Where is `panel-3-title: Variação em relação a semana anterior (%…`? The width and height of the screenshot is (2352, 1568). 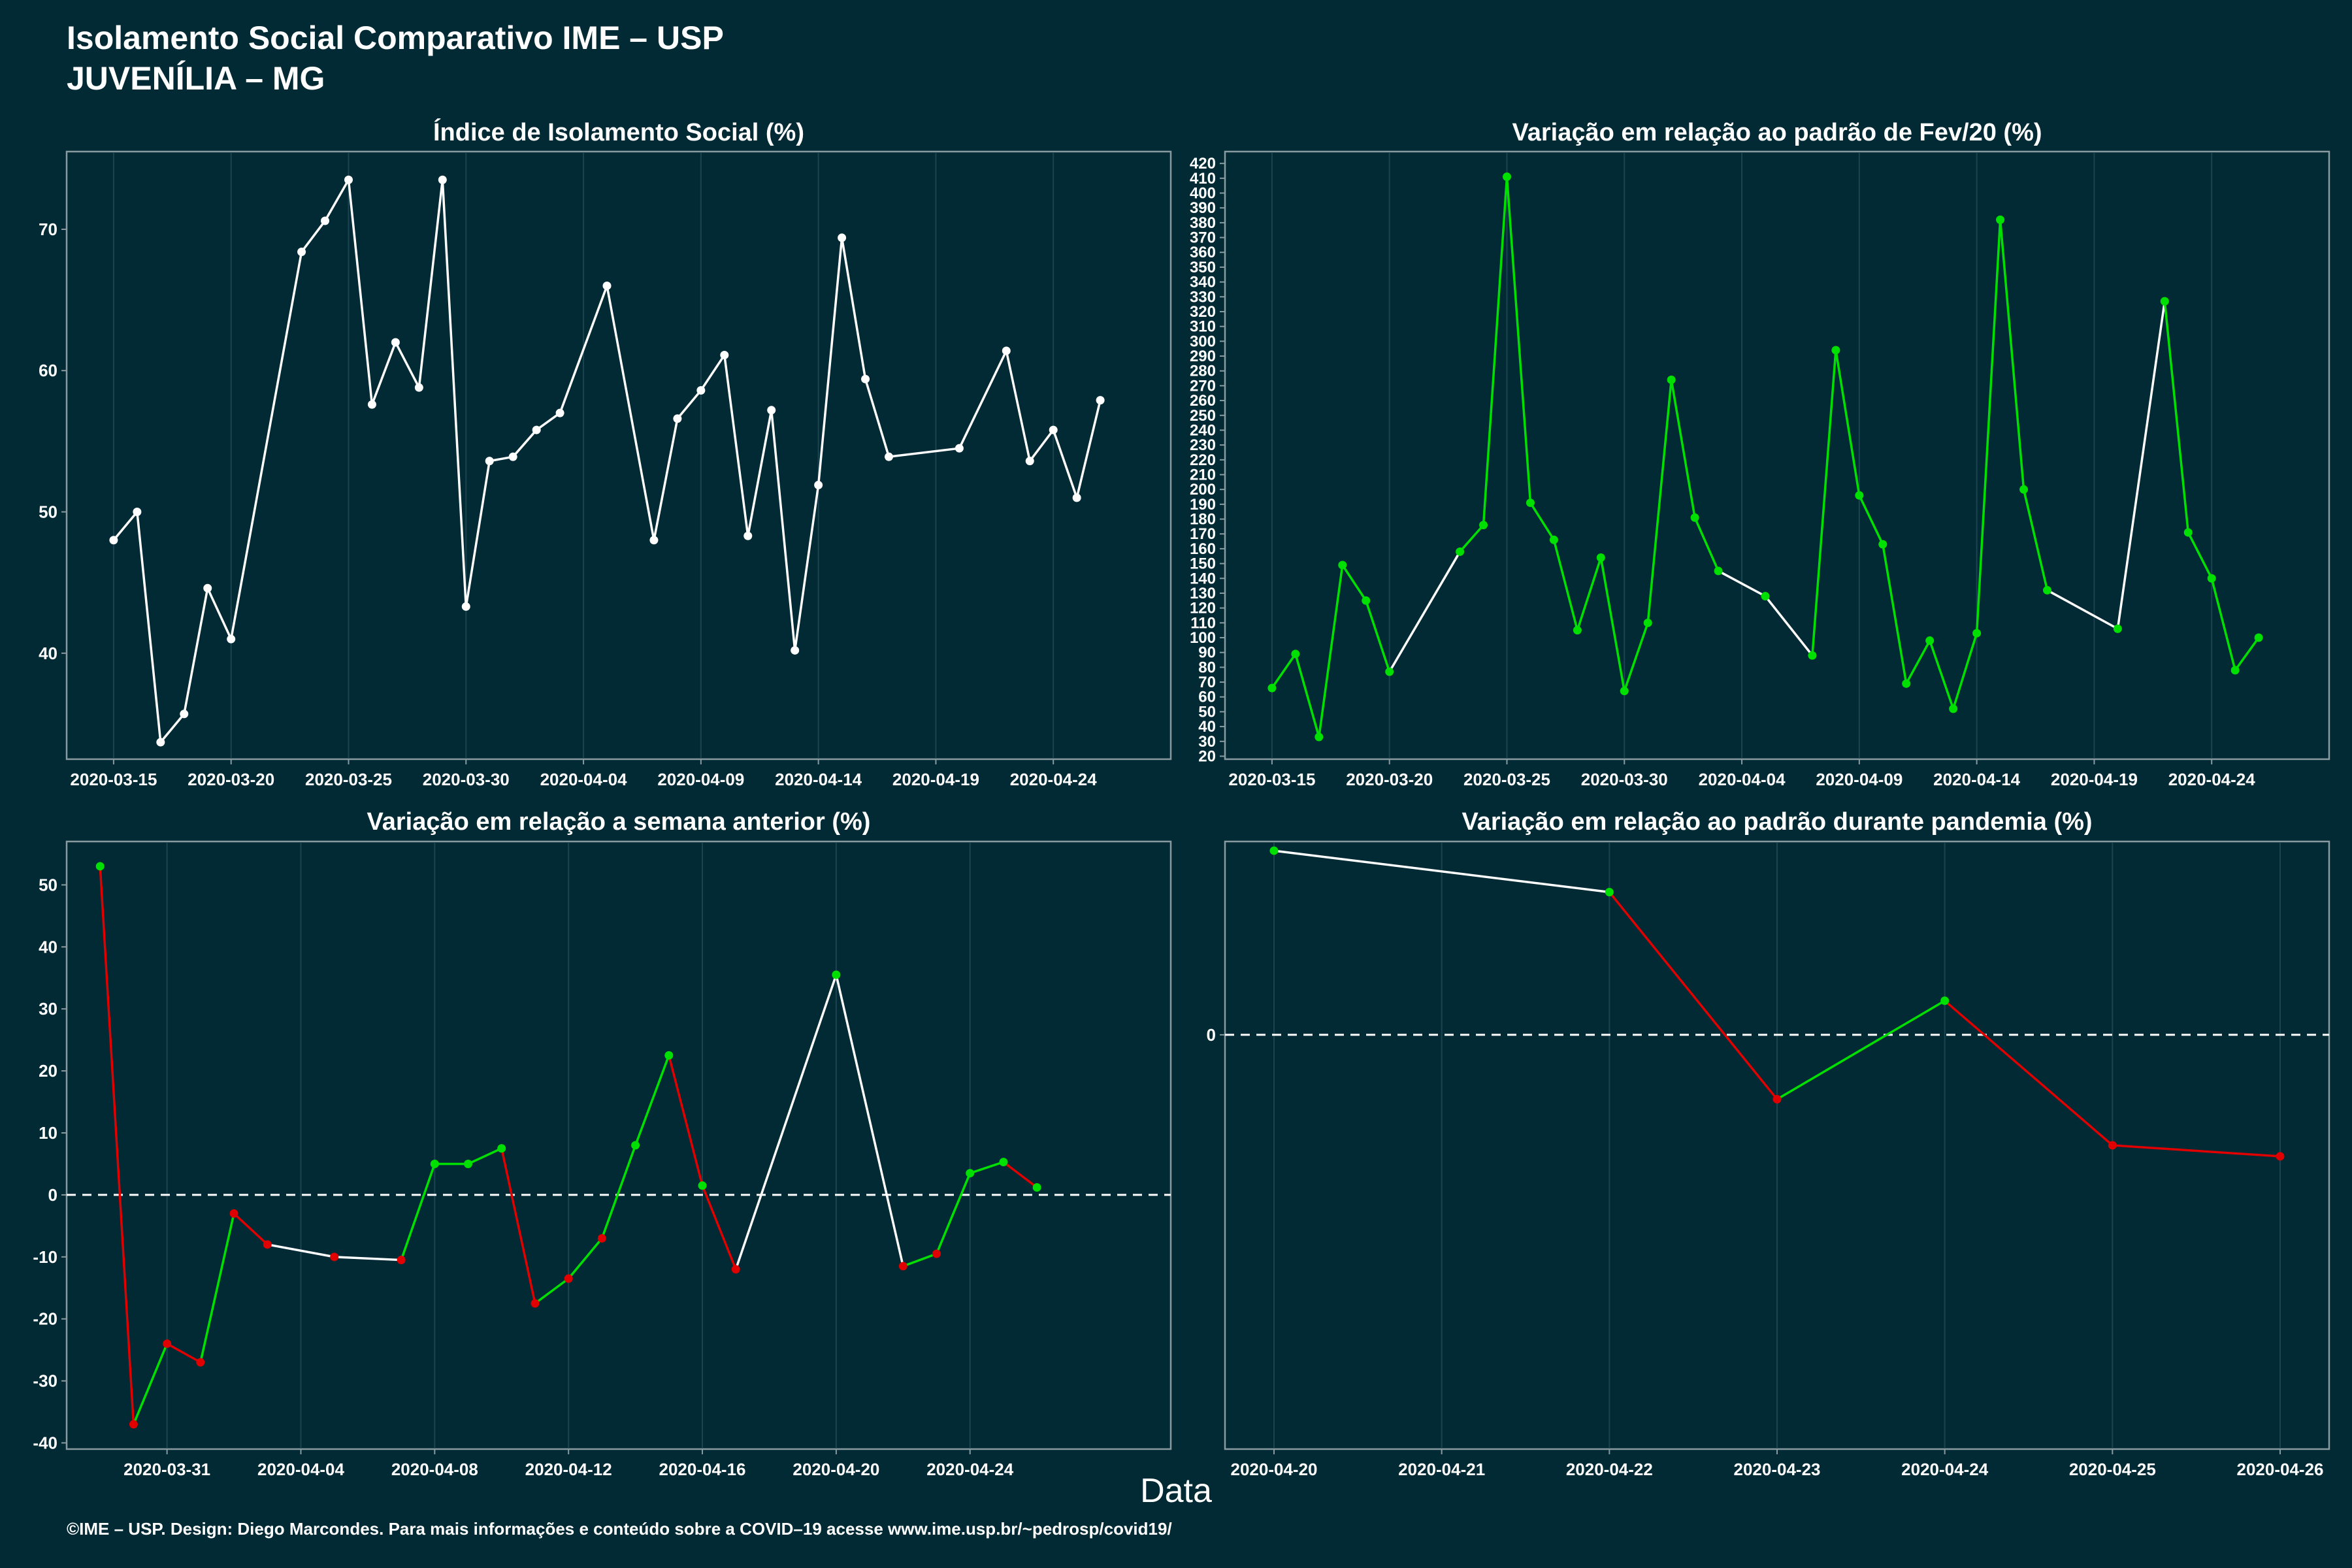
panel-3-title: Variação em relação a semana anterior (%… is located at coordinates (619, 822).